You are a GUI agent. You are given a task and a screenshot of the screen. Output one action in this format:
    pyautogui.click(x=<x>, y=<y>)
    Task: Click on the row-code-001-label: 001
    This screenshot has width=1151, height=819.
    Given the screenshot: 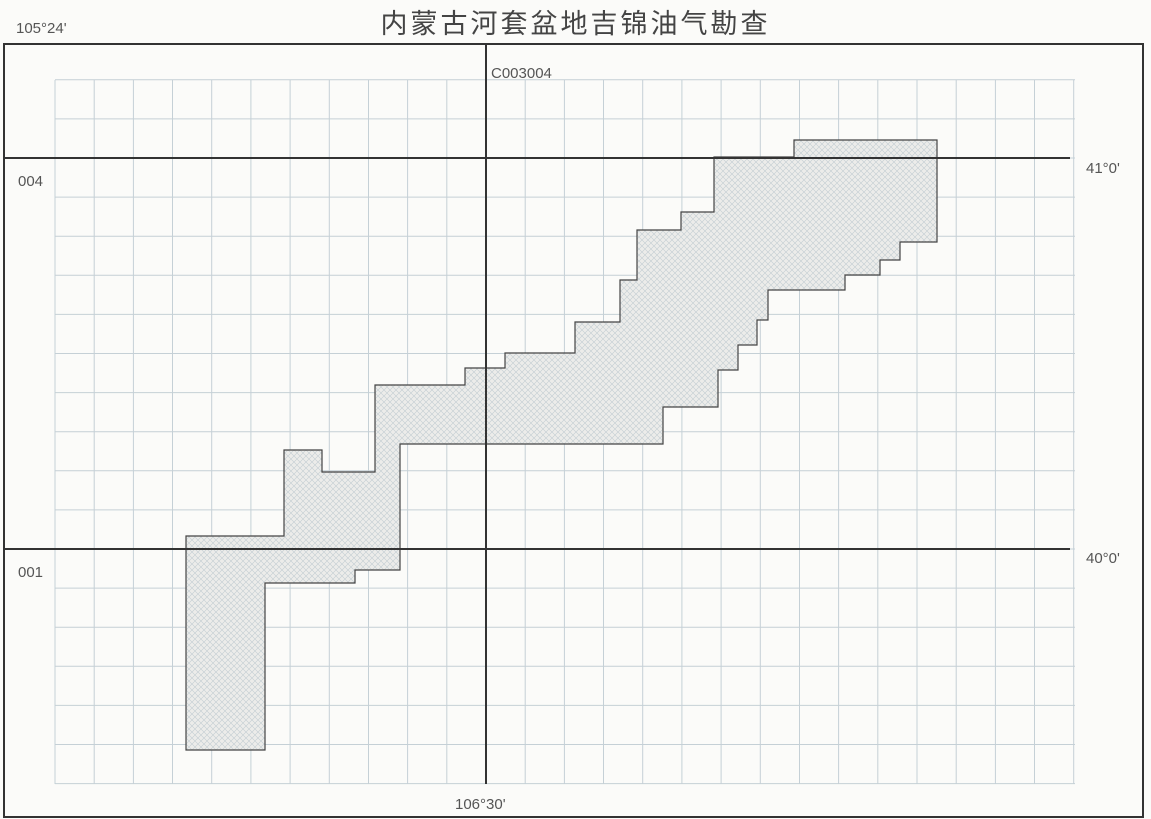 What is the action you would take?
    pyautogui.click(x=31, y=572)
    